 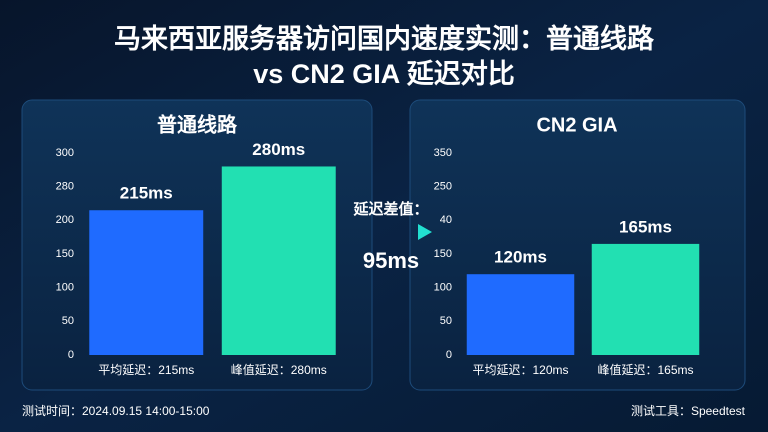 I want to click on value-label: 215ms, so click(x=146, y=193).